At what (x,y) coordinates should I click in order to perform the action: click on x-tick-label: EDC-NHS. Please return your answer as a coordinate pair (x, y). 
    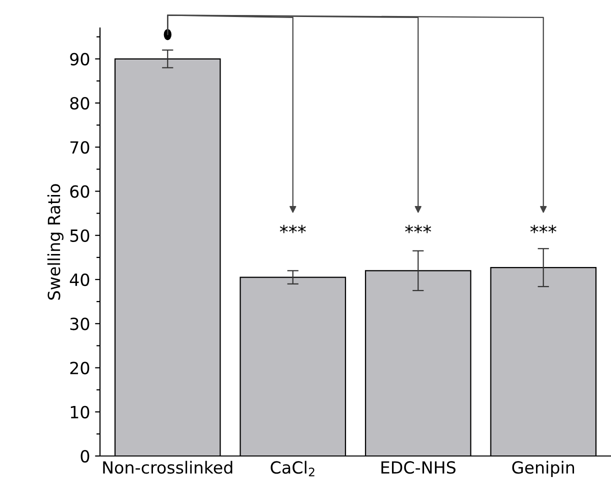
    Looking at the image, I should click on (418, 467).